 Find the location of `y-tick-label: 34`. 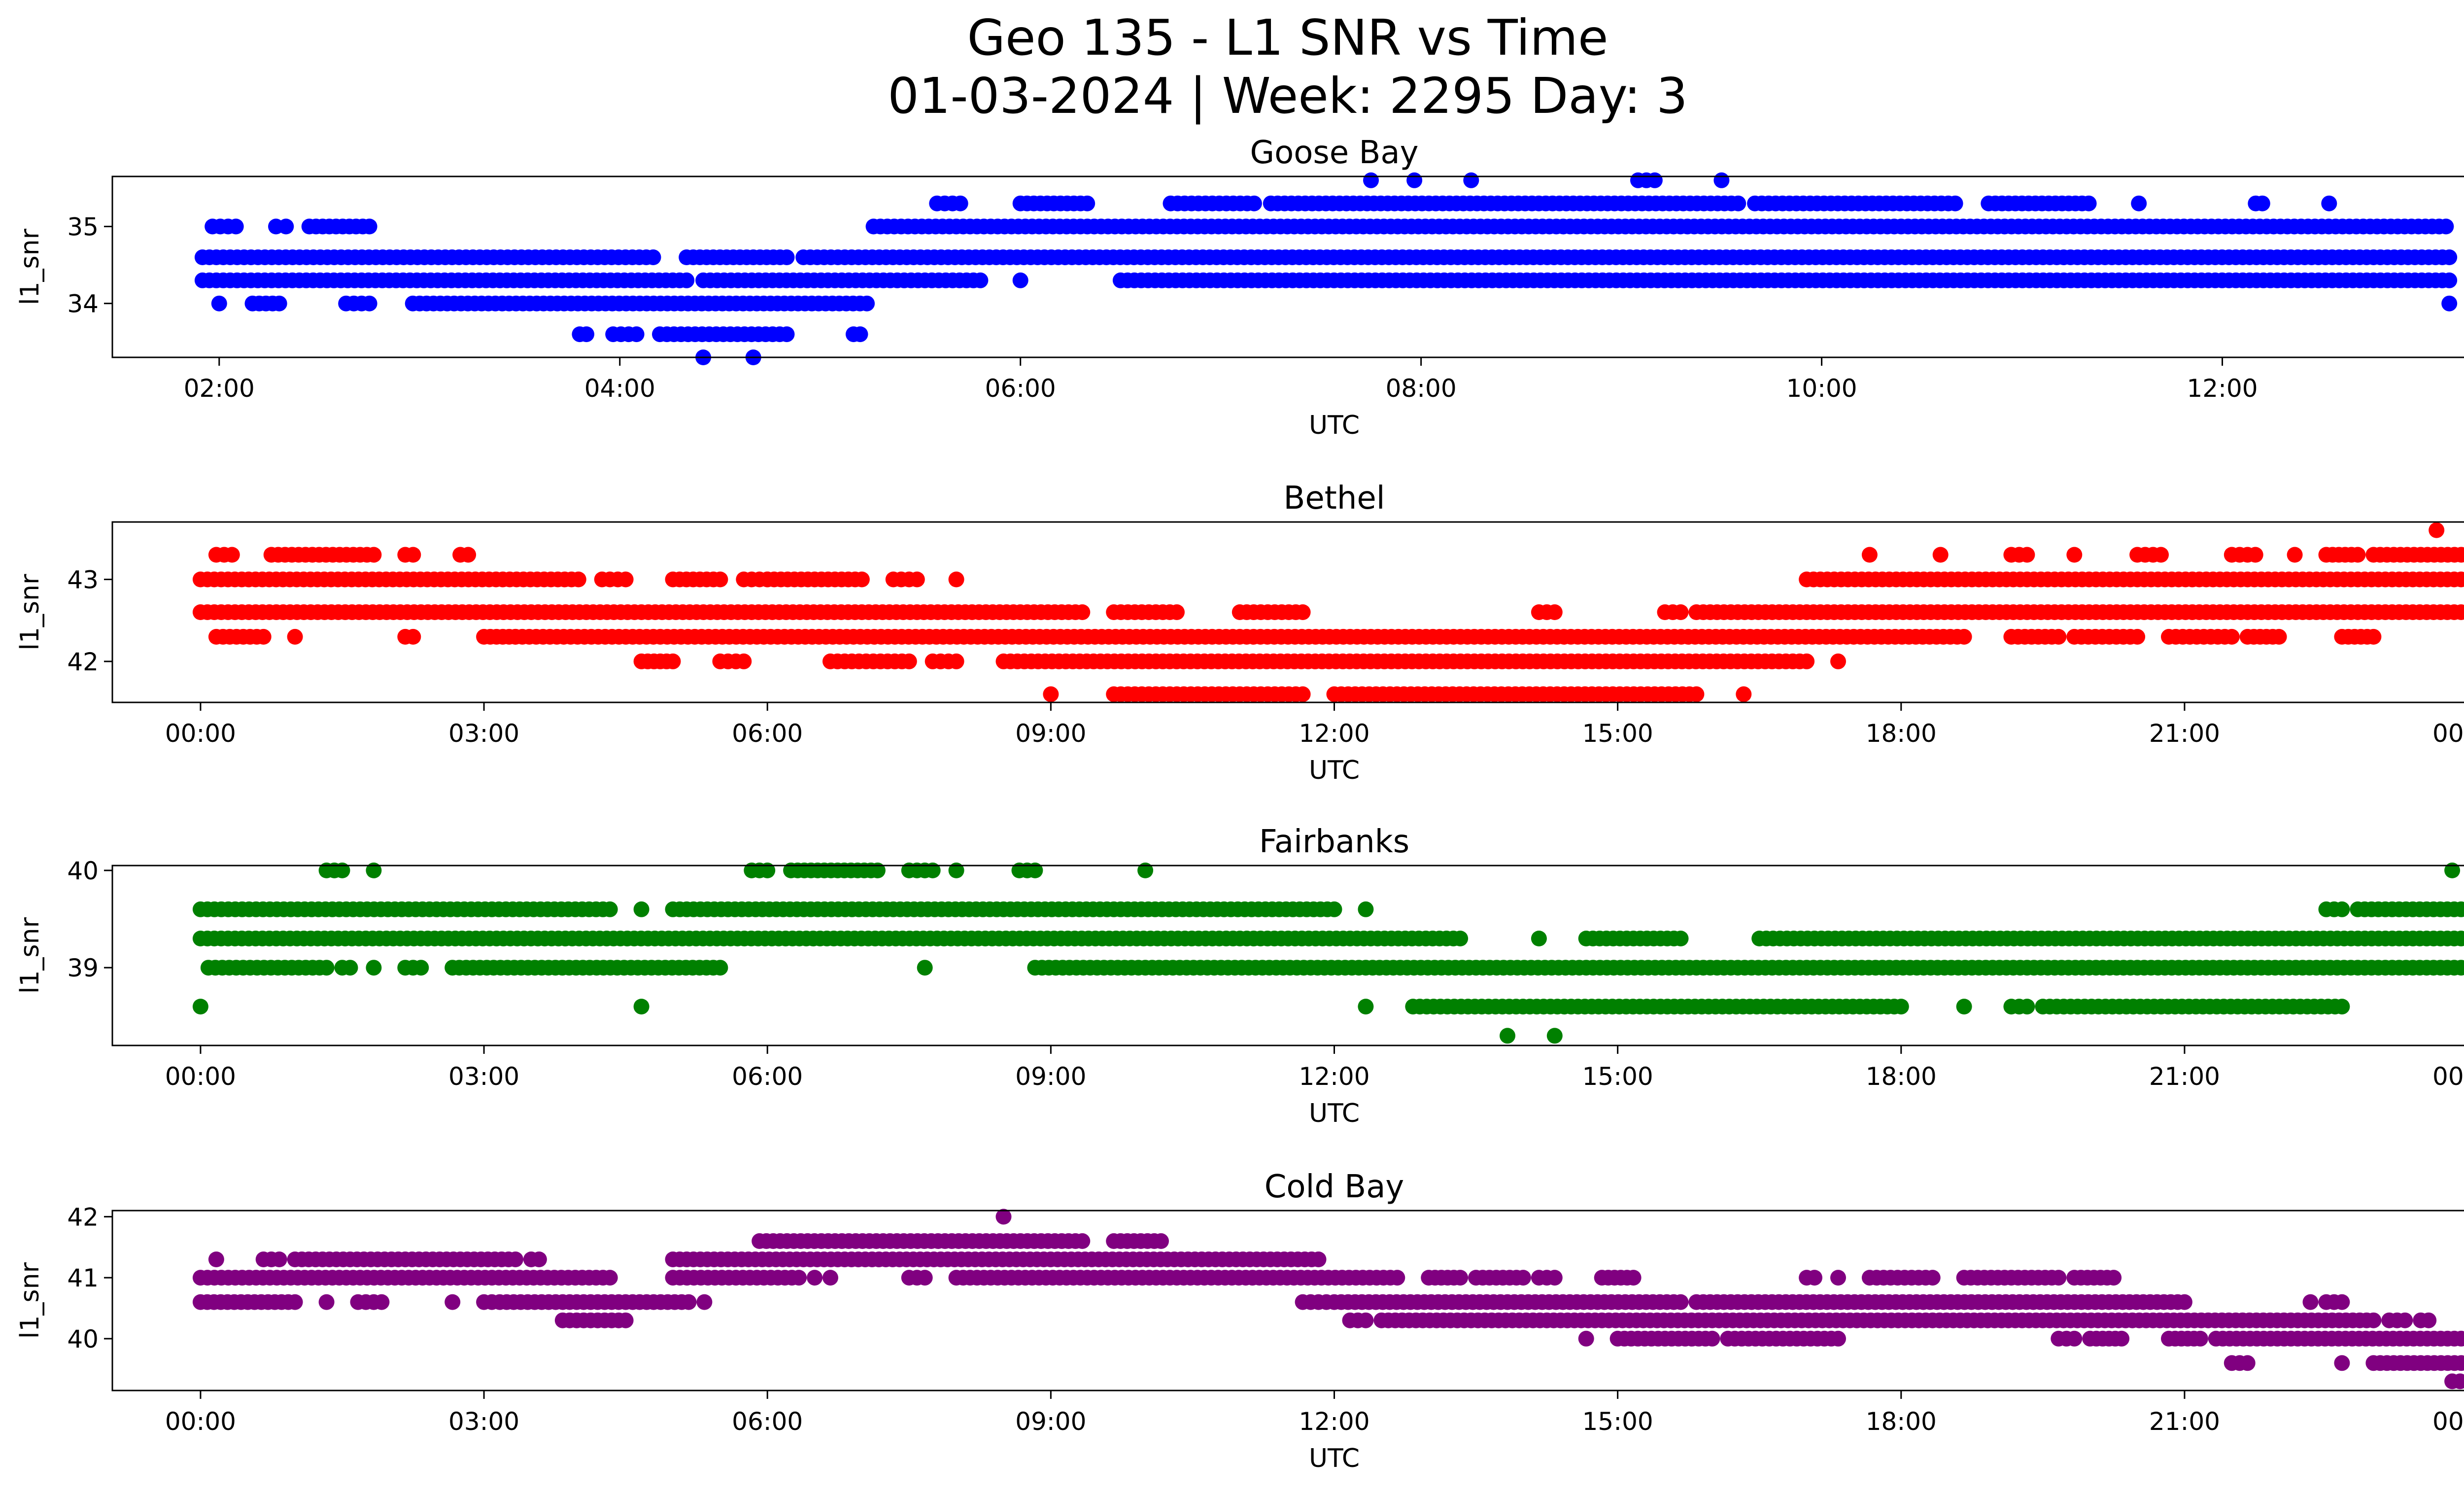

y-tick-label: 34 is located at coordinates (83, 304).